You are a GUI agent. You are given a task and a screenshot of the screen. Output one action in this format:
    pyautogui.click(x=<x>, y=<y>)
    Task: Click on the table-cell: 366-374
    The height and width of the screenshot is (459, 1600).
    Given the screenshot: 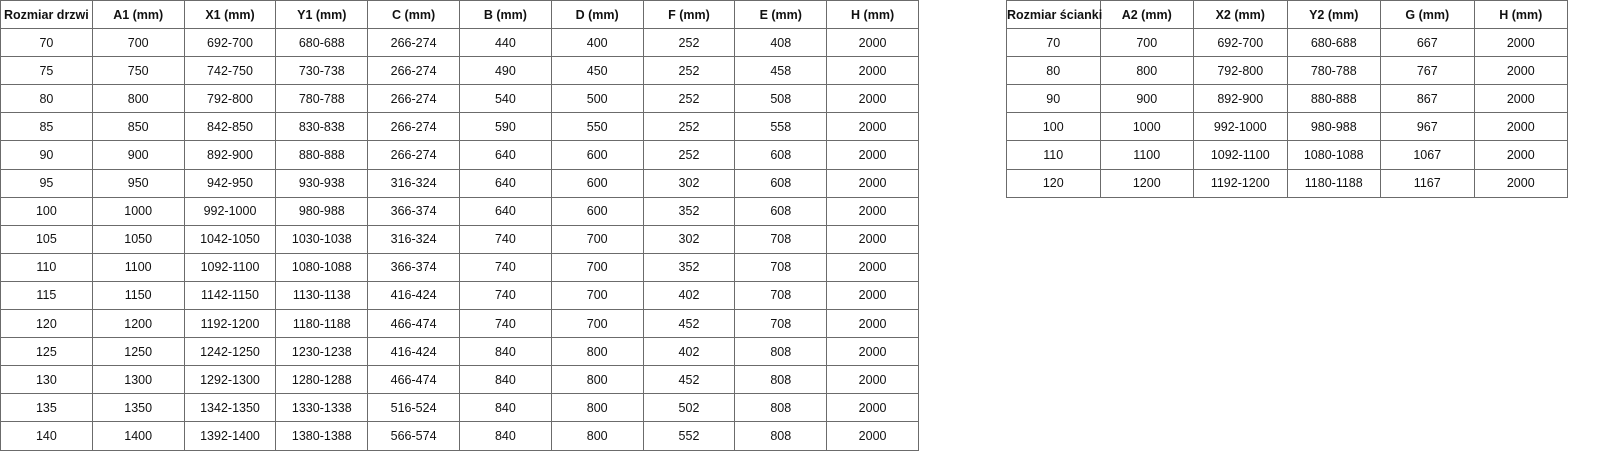 What is the action you would take?
    pyautogui.click(x=413, y=267)
    